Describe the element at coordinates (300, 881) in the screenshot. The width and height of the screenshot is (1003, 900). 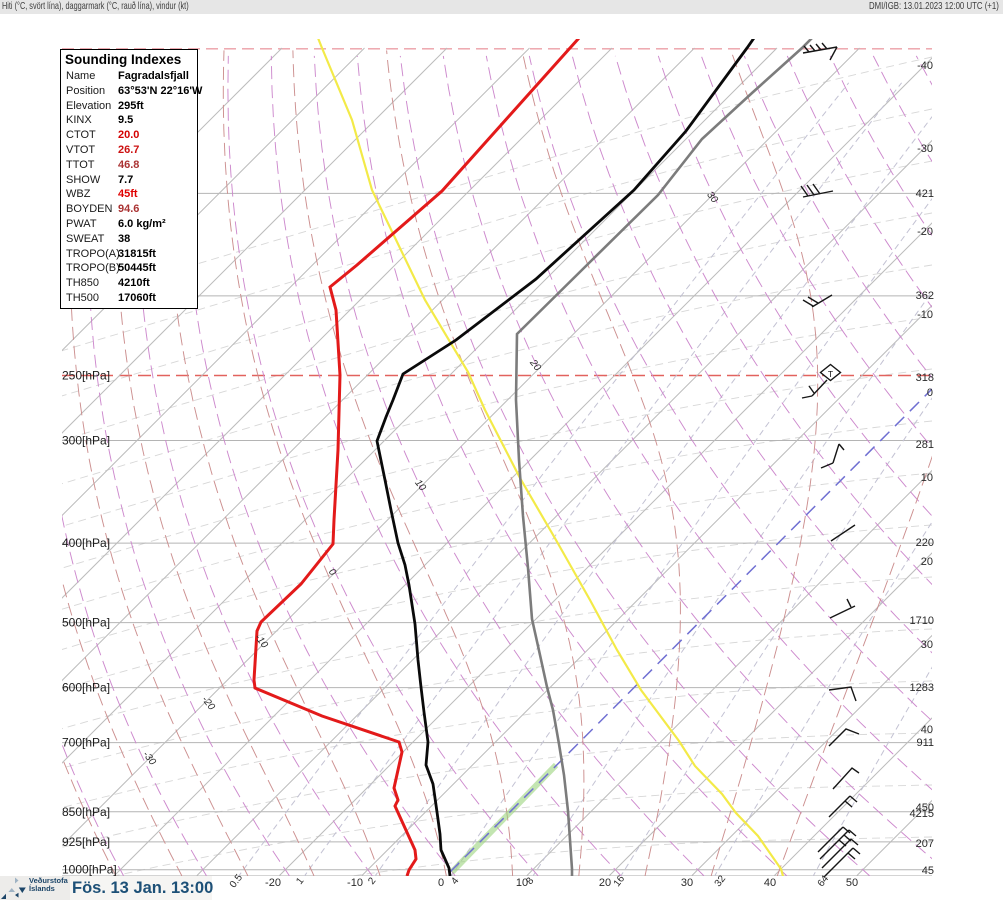
I see `svg-text: 1` at that location.